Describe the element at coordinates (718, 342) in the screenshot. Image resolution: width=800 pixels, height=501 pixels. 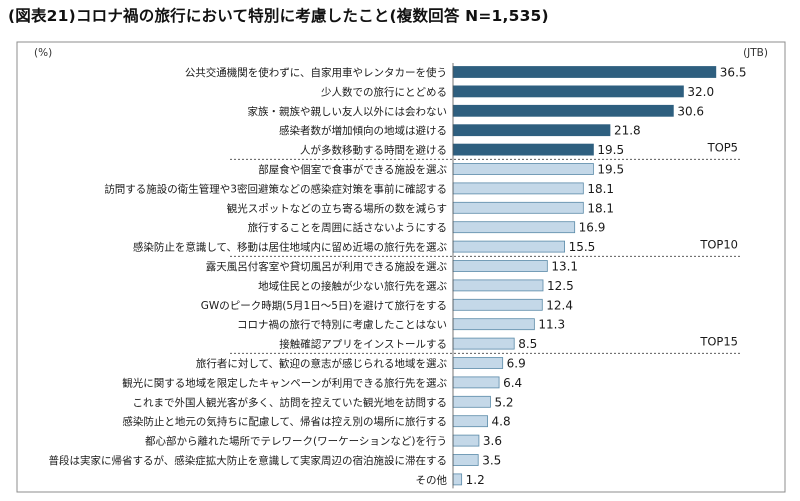
I see `group-label: TOP15` at that location.